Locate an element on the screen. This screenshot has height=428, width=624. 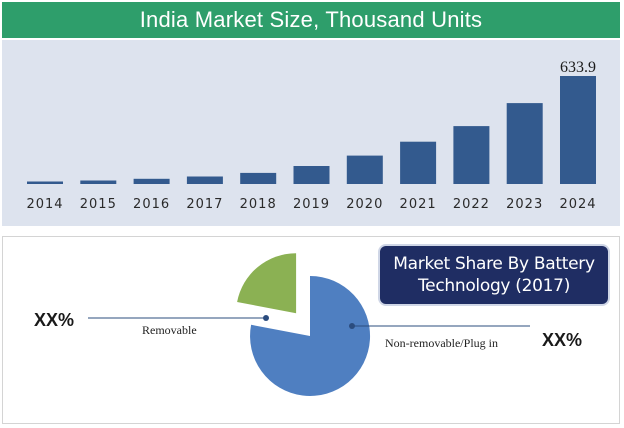
data-label-2024: 633.9 is located at coordinates (578, 67).